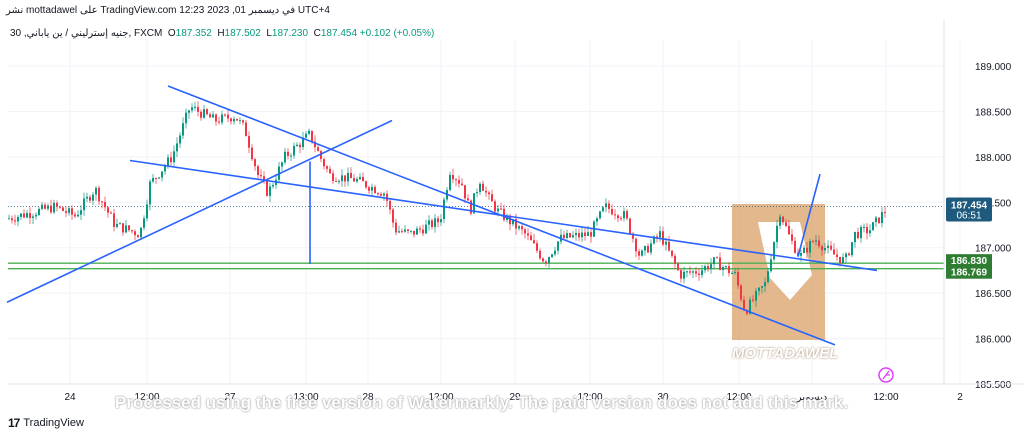 The width and height of the screenshot is (1024, 436). Describe the element at coordinates (886, 375) in the screenshot. I see `replay-icon` at that location.